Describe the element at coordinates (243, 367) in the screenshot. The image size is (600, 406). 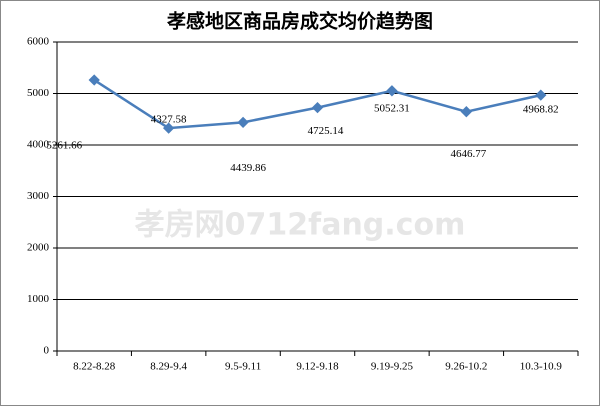
I see `x-tick-label: 9.5-9.11` at that location.